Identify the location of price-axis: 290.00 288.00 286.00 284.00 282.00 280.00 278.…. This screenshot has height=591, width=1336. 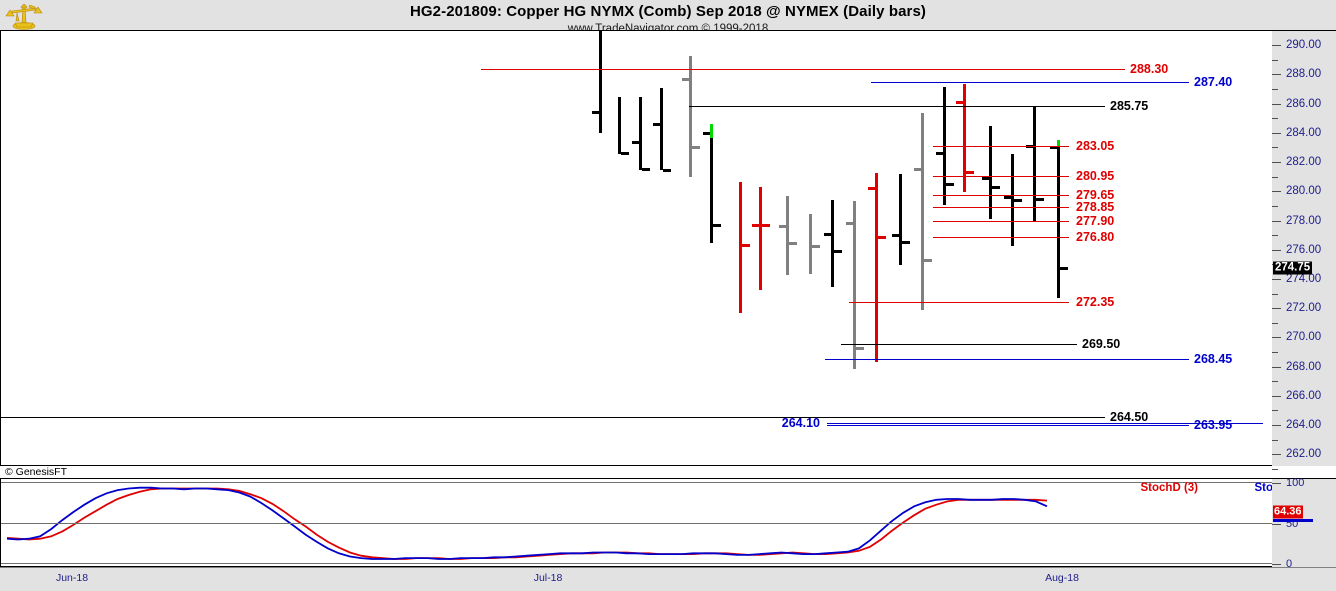
(1304, 250).